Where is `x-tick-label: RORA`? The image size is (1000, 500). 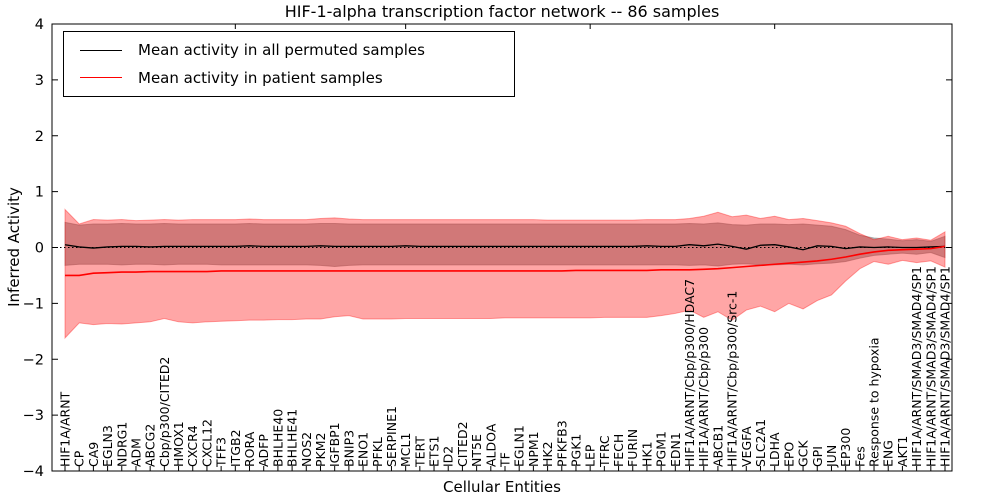 x-tick-label: RORA is located at coordinates (249, 449).